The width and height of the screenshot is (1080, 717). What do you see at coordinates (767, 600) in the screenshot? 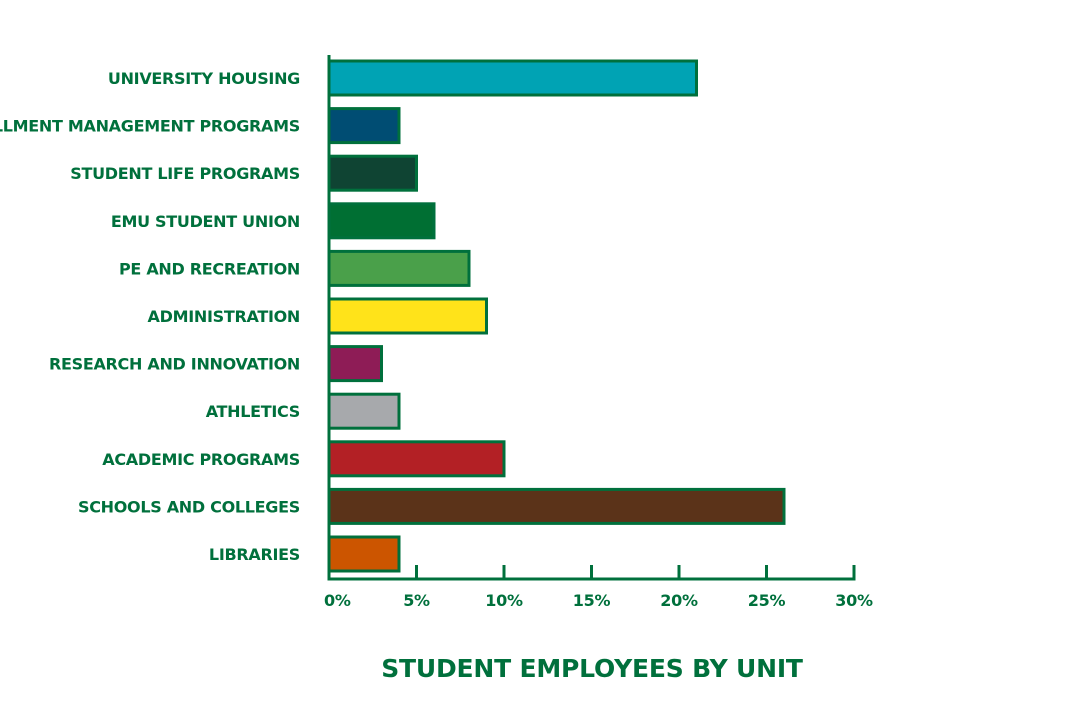
I see `x-tick-label: 25%` at bounding box center [767, 600].